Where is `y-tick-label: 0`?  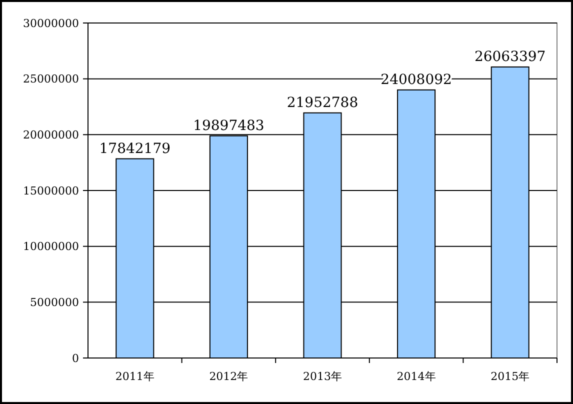 y-tick-label: 0 is located at coordinates (75, 358).